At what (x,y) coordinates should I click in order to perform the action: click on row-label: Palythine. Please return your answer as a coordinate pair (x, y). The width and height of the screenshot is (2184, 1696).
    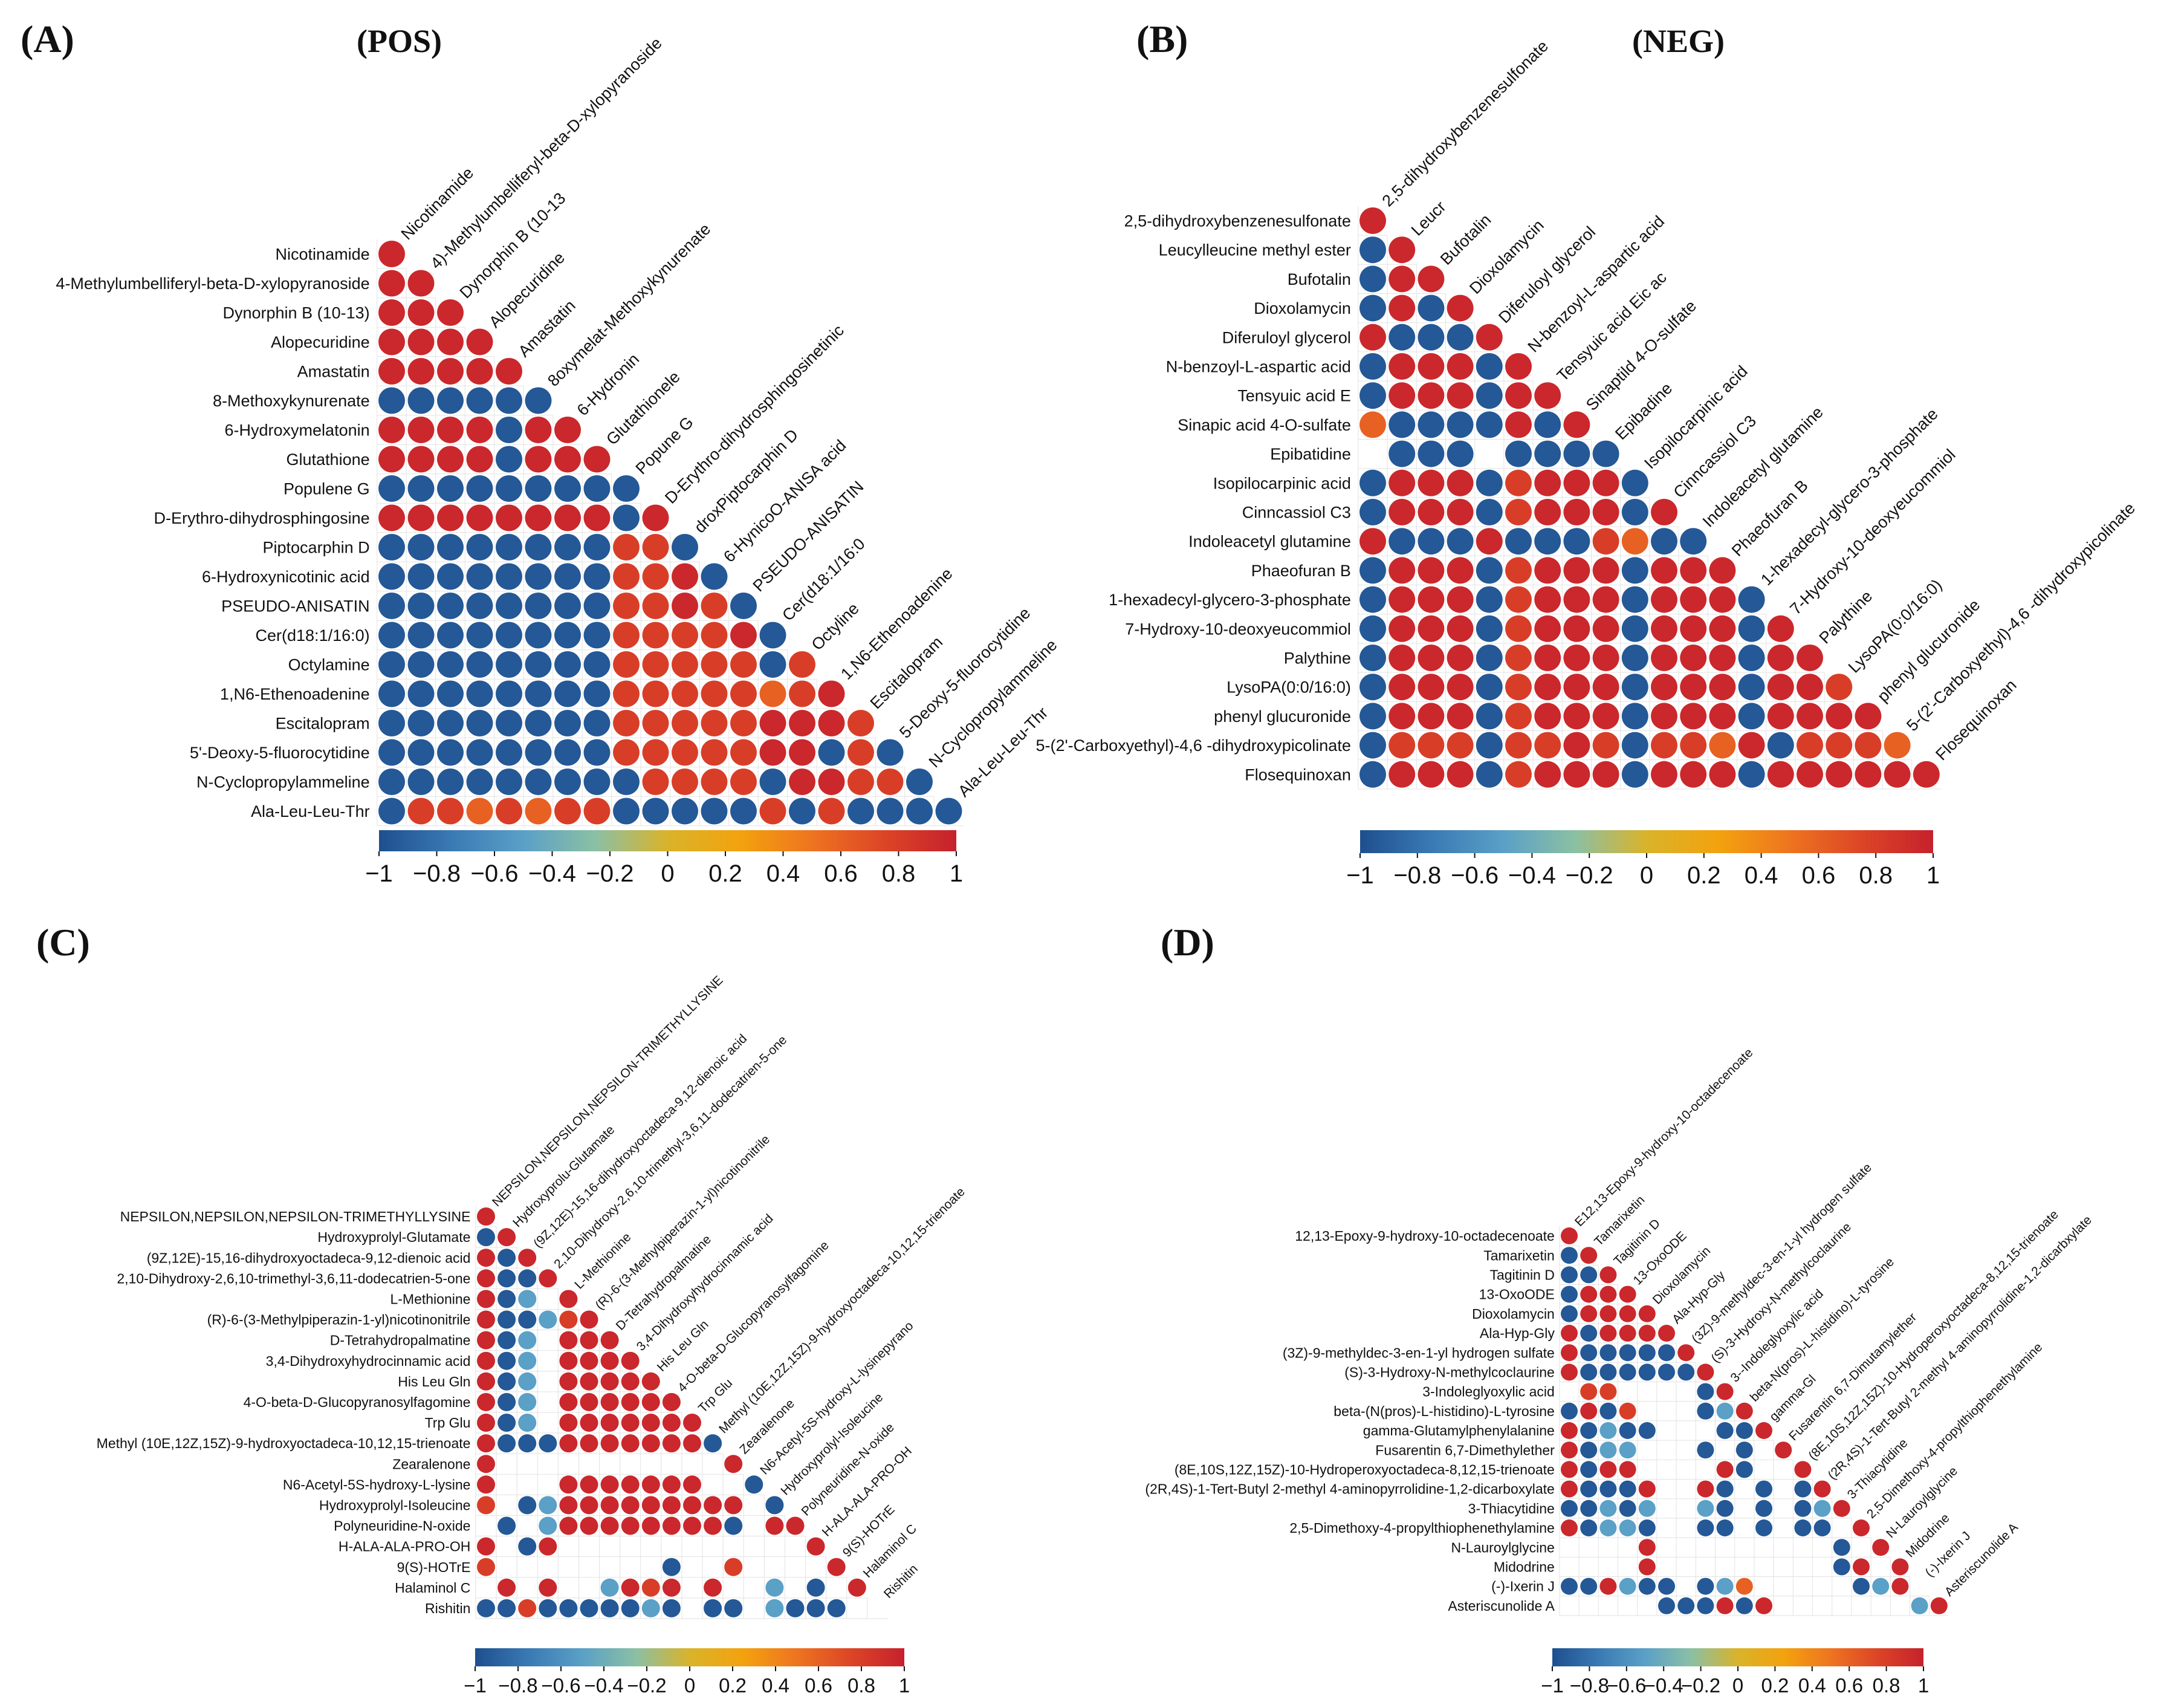
    Looking at the image, I should click on (1317, 658).